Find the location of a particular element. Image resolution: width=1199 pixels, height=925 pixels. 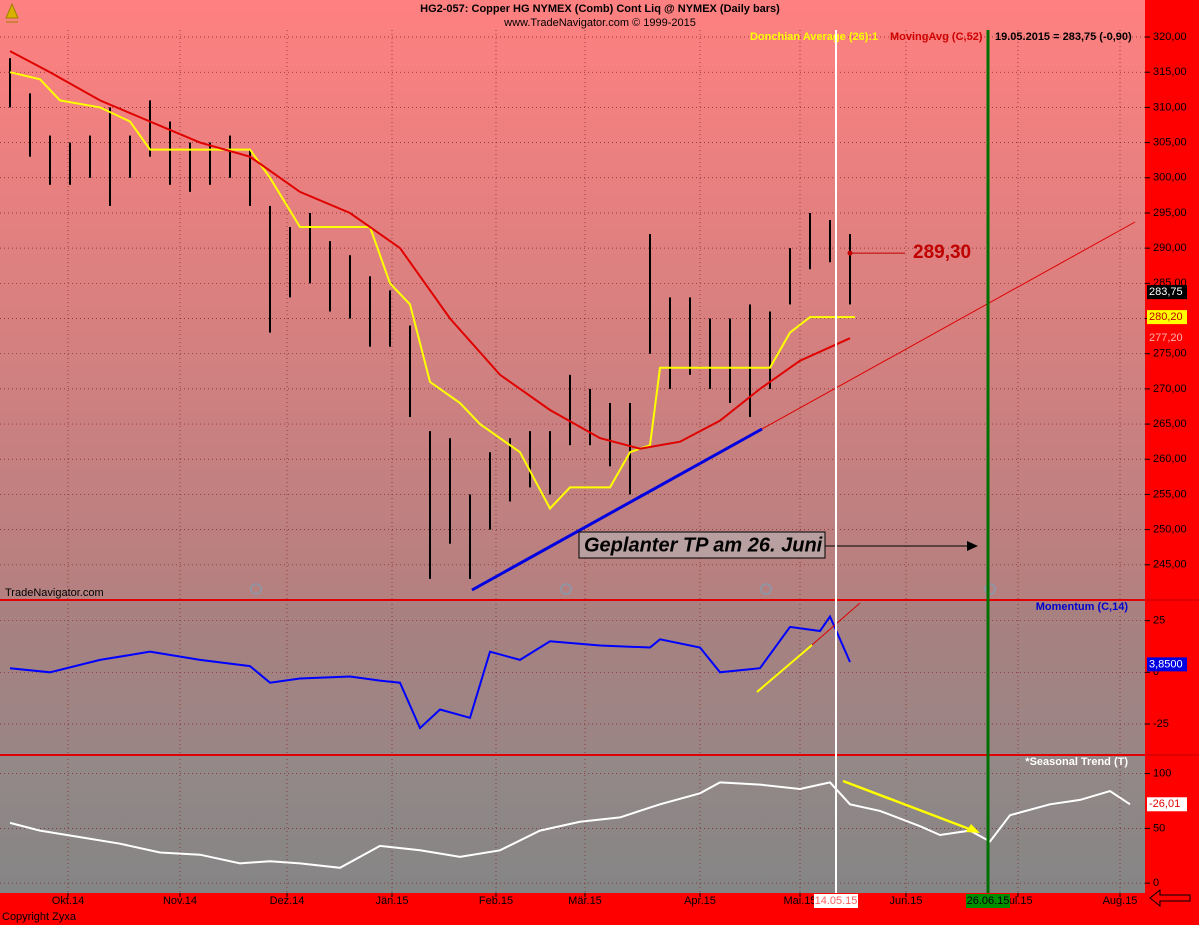

x-tick-label: Jun.15 is located at coordinates (905, 901).